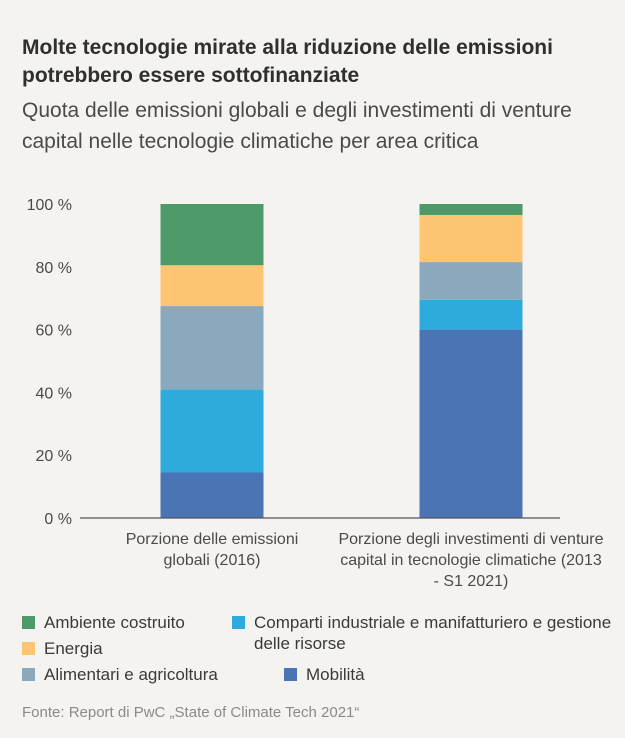 The height and width of the screenshot is (738, 625). I want to click on legend-swatch-comparti, so click(238, 622).